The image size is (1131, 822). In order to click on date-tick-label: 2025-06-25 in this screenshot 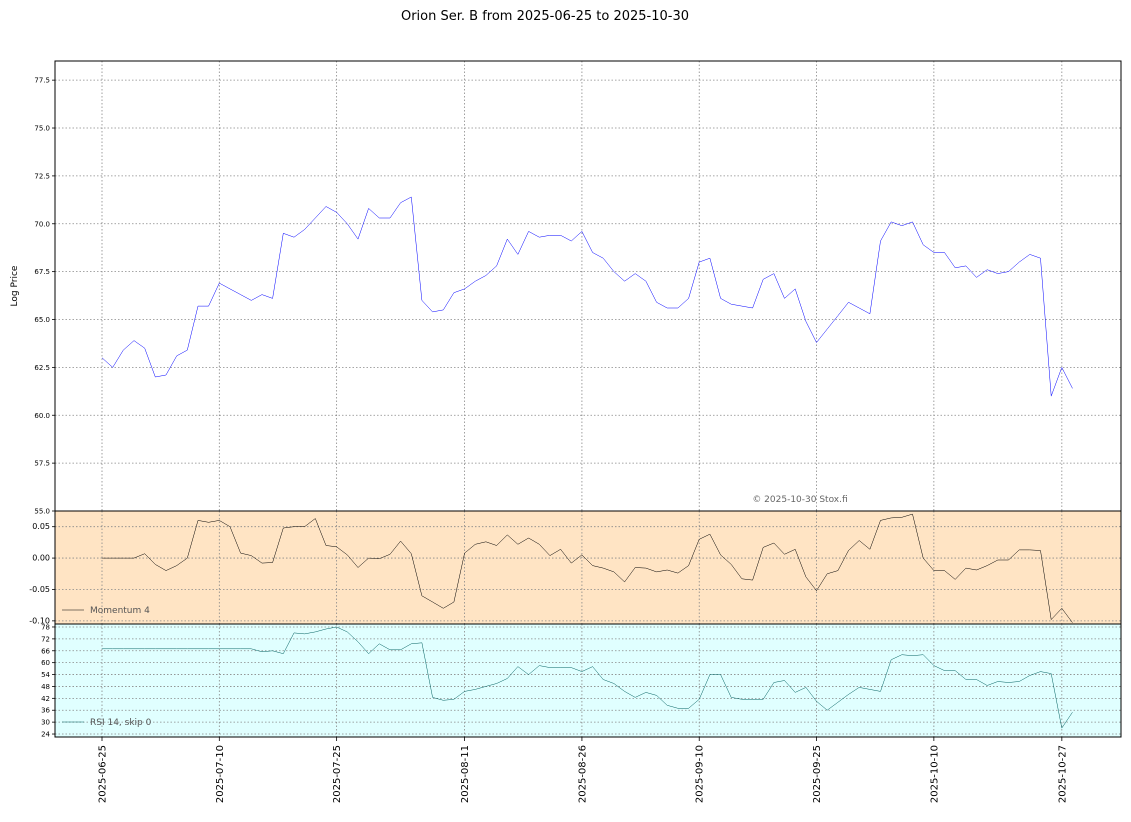, I will do `click(103, 774)`.